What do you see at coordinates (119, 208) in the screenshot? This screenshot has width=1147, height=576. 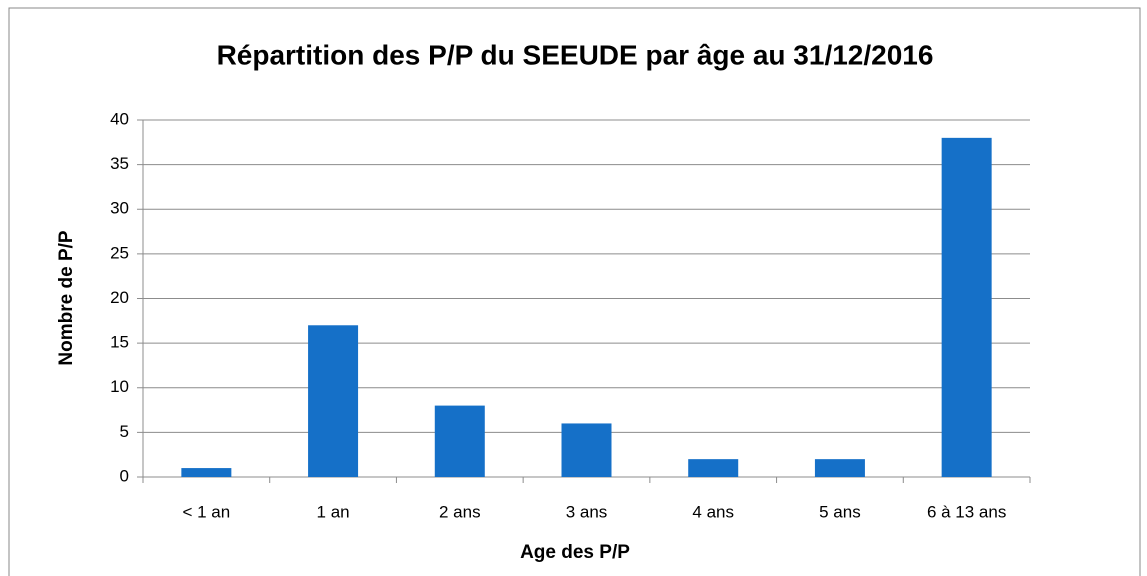 I see `y-tick-label: 30` at bounding box center [119, 208].